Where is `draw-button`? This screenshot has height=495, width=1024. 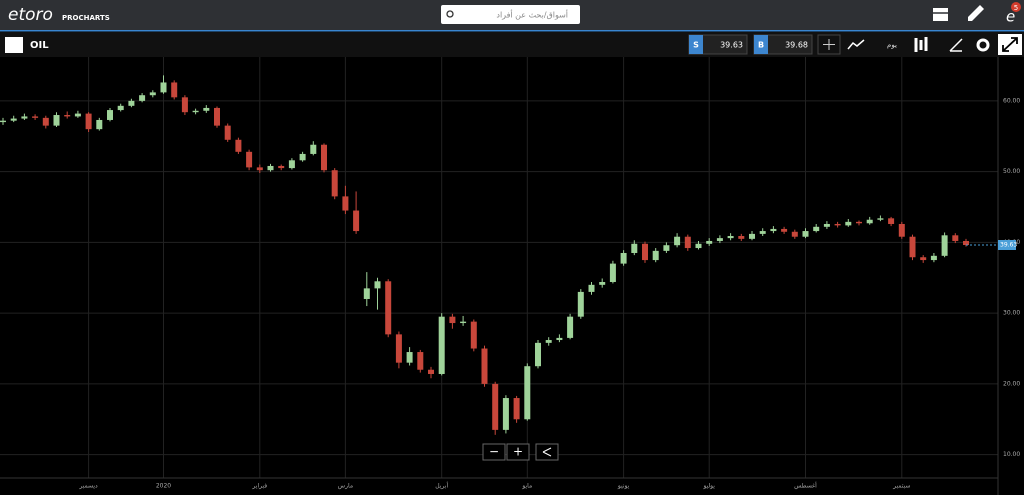
draw-button is located at coordinates (956, 45).